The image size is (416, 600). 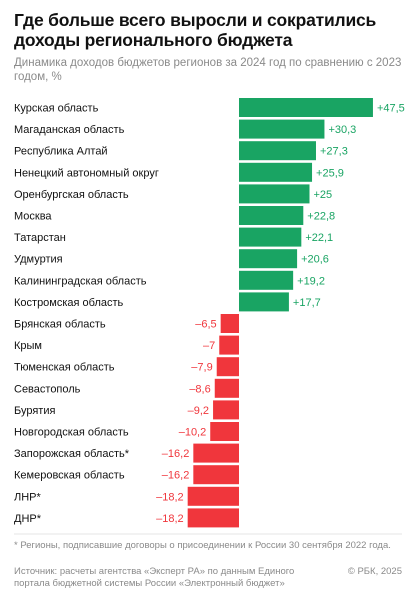 I want to click on category-label: Бурятия, so click(x=34, y=411).